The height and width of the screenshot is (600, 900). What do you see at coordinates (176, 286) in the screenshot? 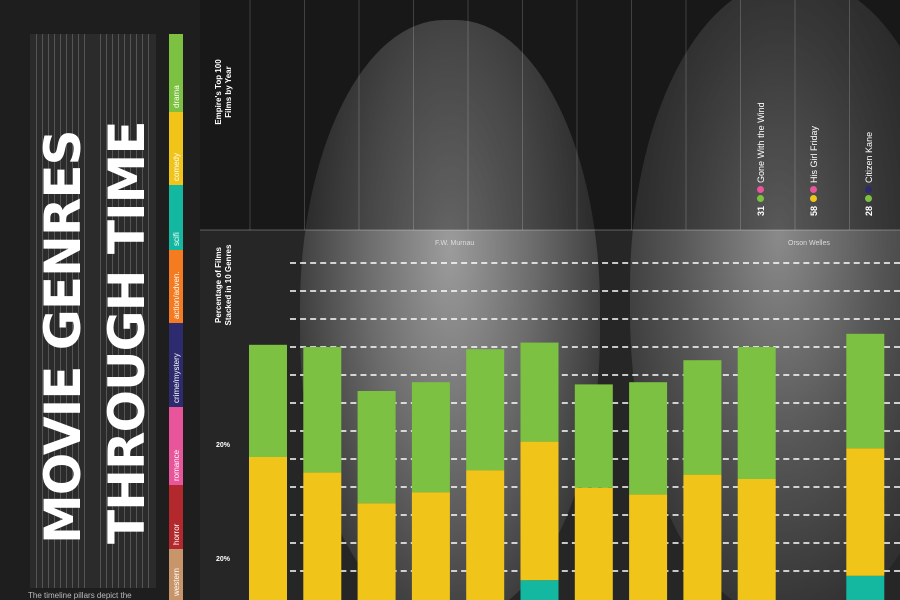
I see `legend-item-action-adven-: action/adven.` at bounding box center [176, 286].